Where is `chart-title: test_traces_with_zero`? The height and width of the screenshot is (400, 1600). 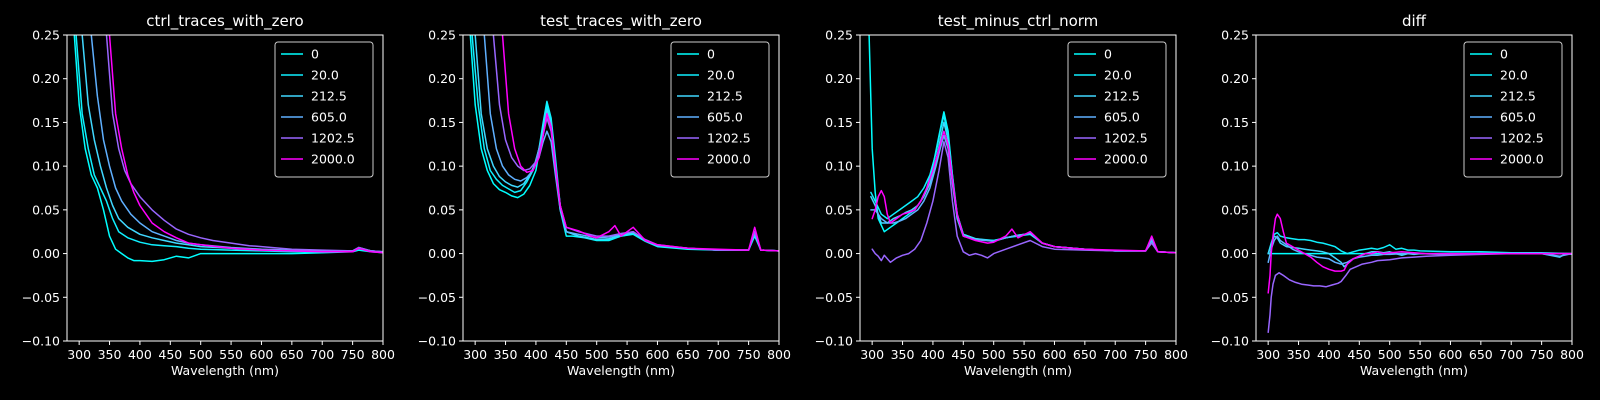 chart-title: test_traces_with_zero is located at coordinates (621, 21).